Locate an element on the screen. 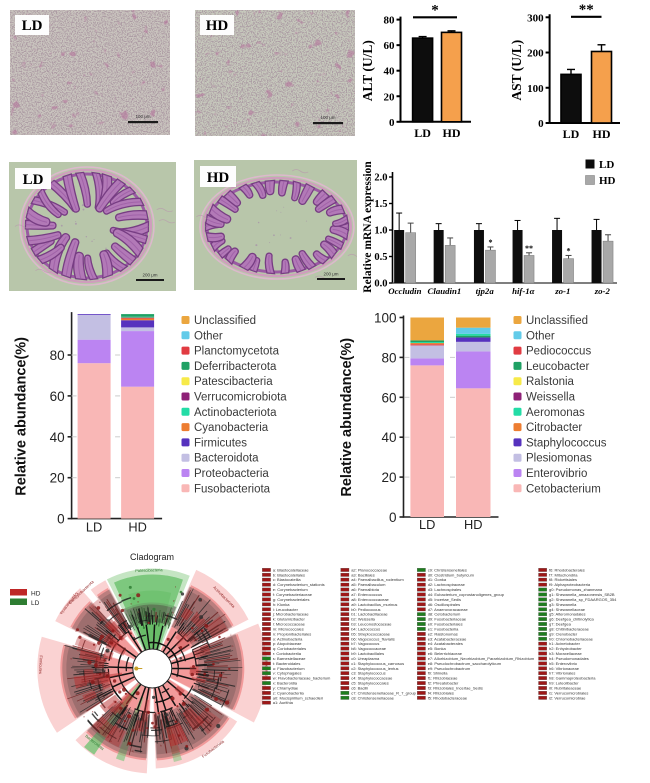 The height and width of the screenshot is (783, 650). svg-text: r: Coriobacteriia is located at coordinates (287, 653).